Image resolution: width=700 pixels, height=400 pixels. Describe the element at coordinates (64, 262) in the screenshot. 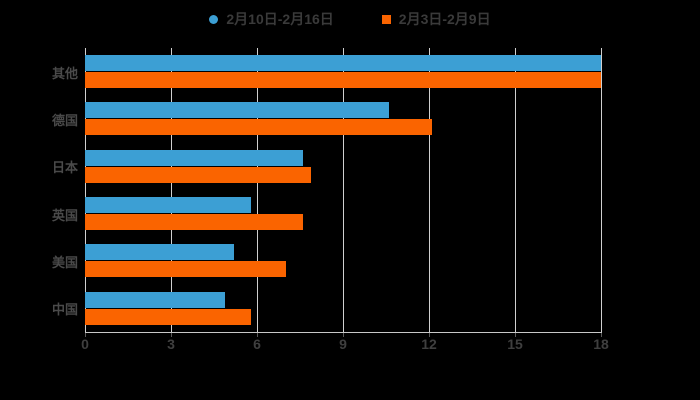

I see `y-axis-label-美国: 美国` at that location.